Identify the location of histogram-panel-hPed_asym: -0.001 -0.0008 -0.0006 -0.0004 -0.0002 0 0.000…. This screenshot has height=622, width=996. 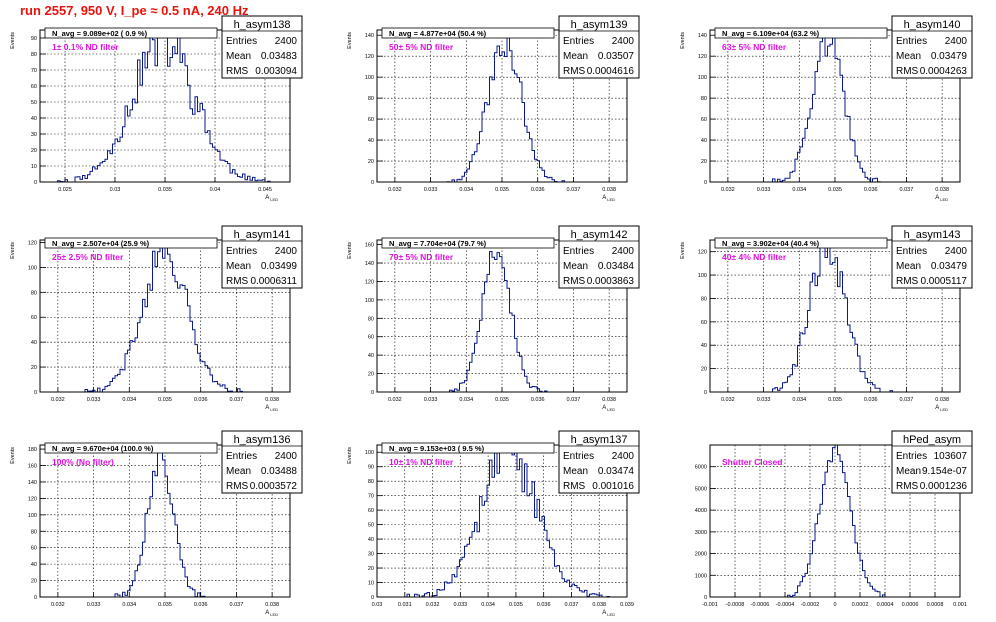
(834, 519).